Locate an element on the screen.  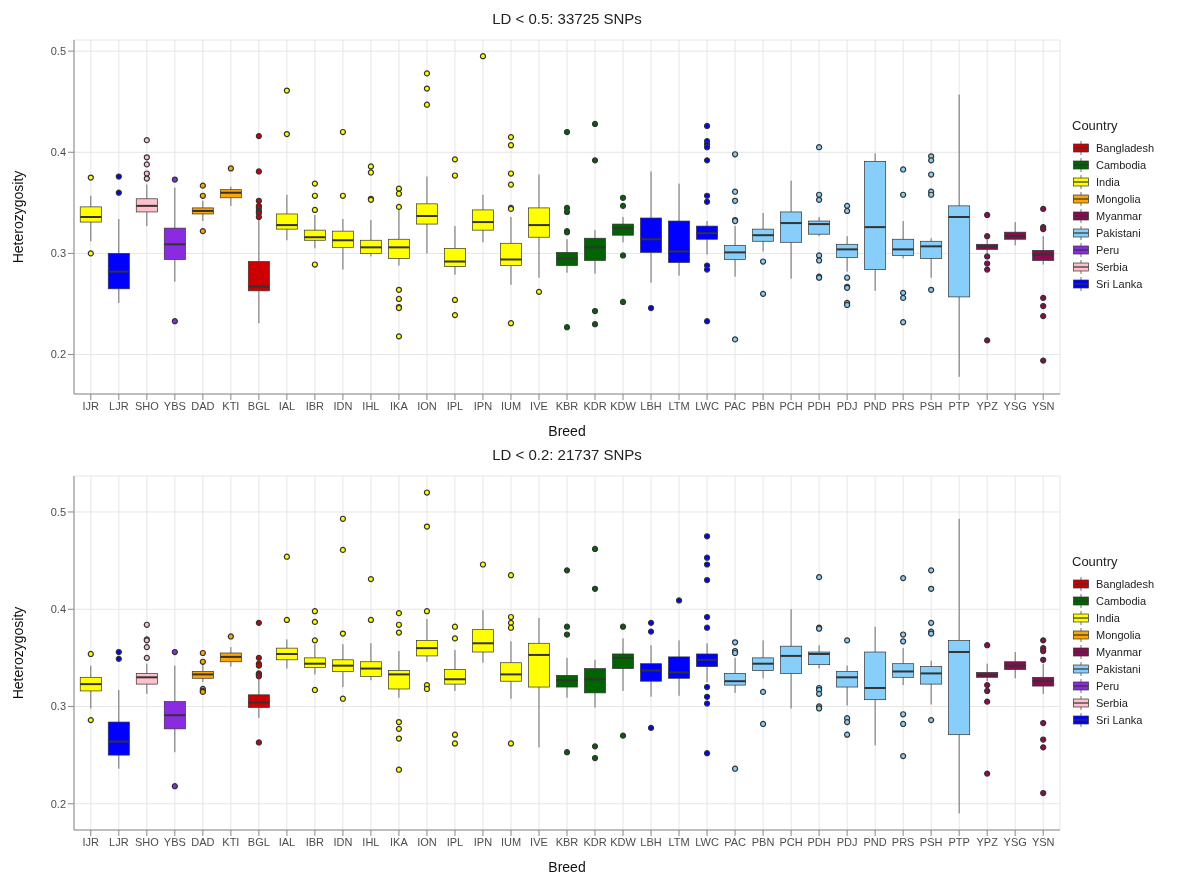
legend-label: Peru is located at coordinates (1108, 685).